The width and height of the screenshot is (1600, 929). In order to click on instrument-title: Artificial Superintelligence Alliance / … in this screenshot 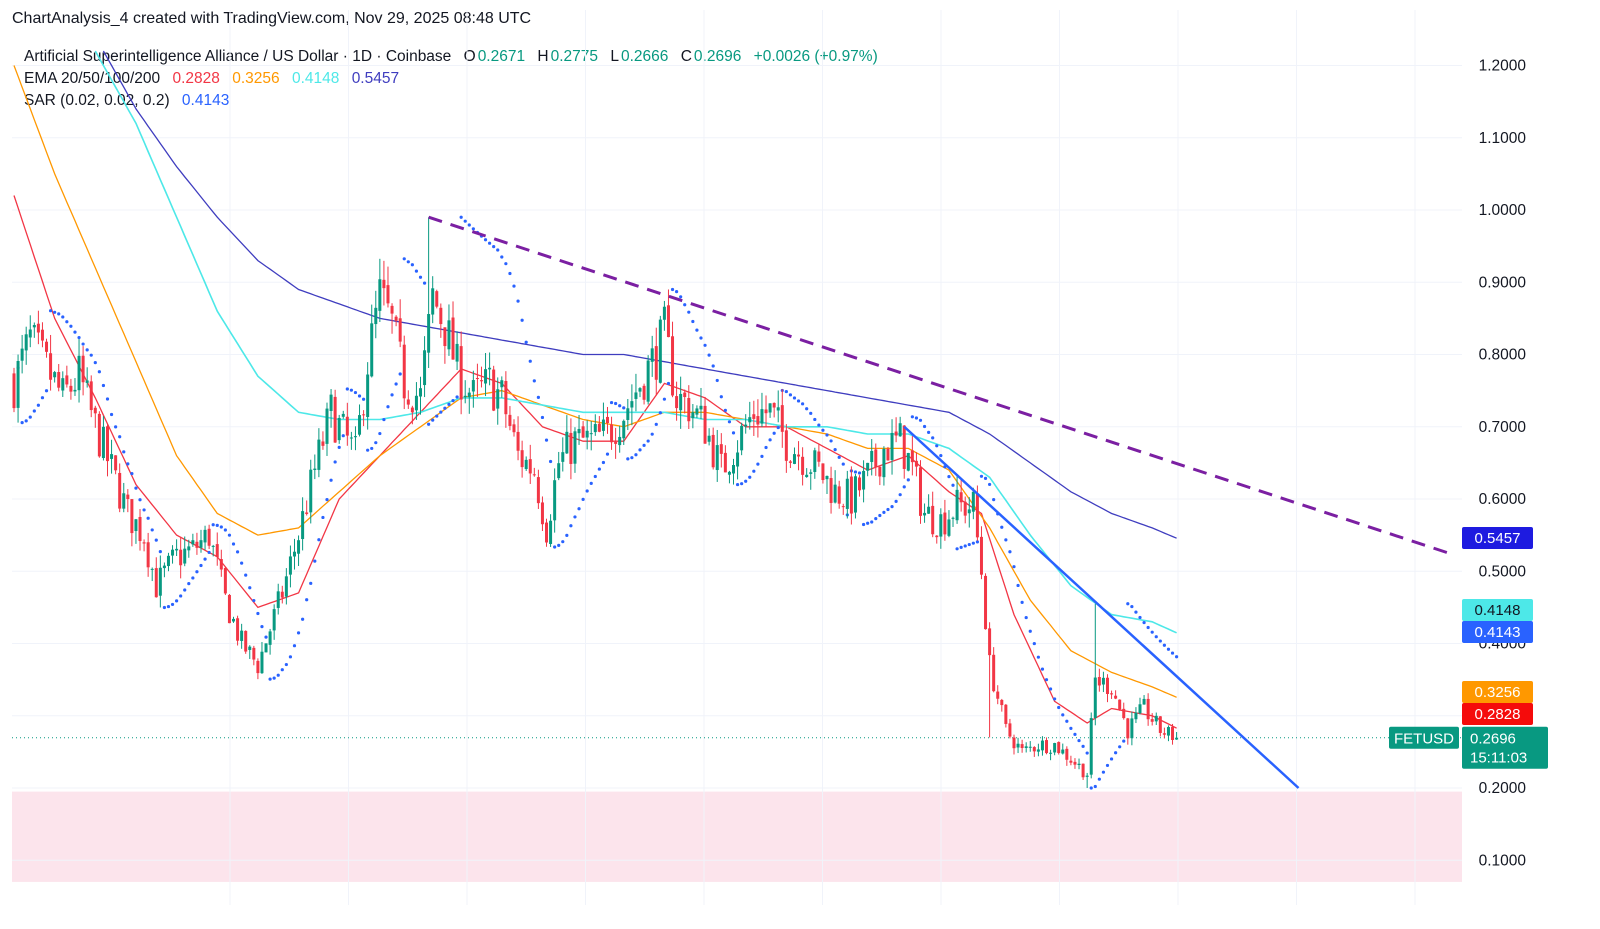, I will do `click(238, 56)`.